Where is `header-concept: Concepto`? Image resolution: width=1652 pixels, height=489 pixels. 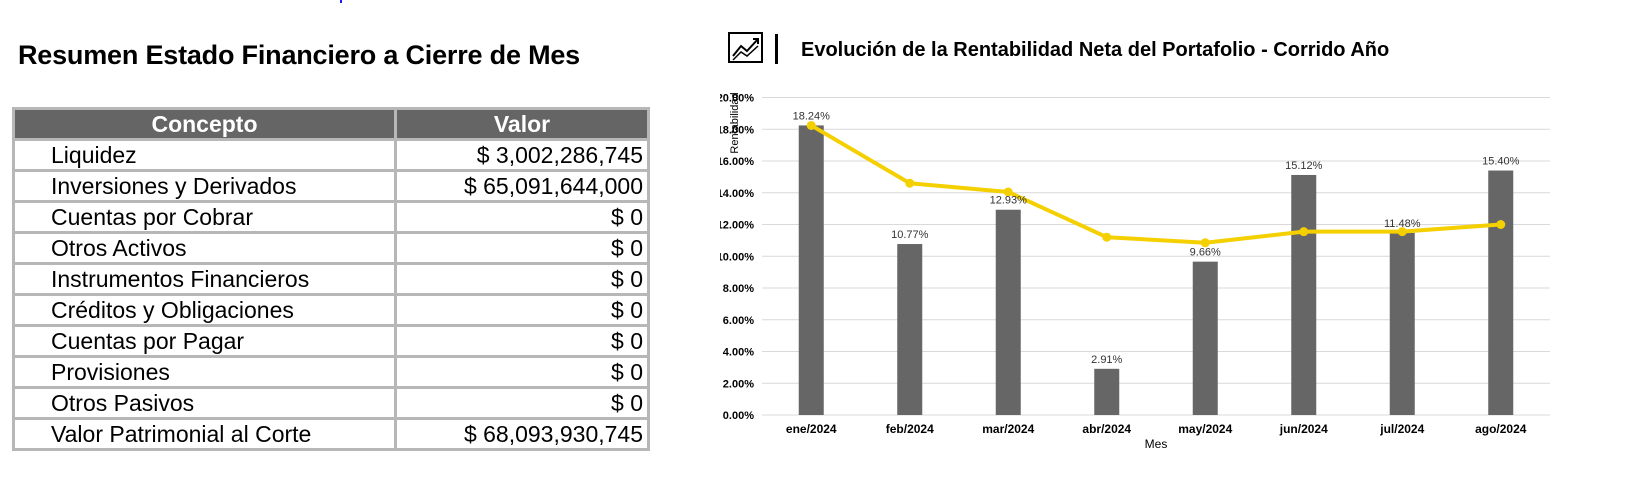 header-concept: Concepto is located at coordinates (204, 124).